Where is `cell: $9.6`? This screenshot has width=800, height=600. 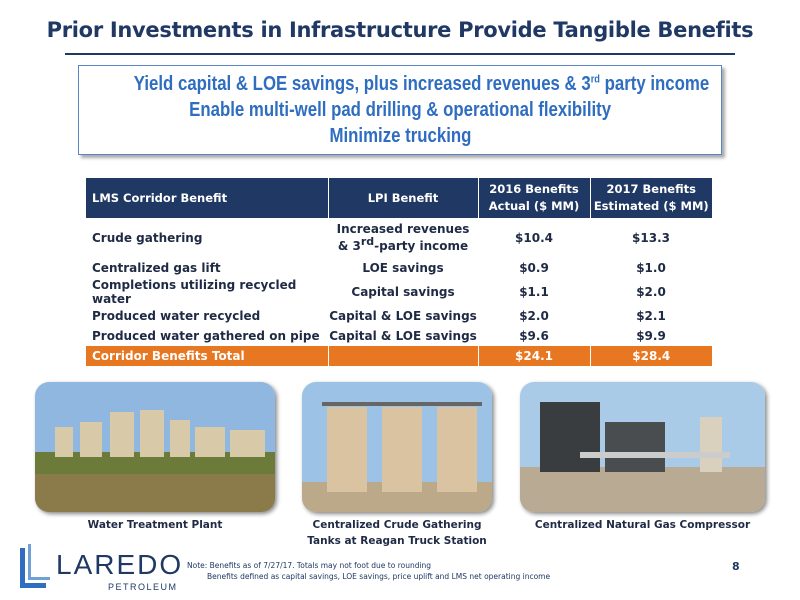
cell: $9.6 is located at coordinates (534, 336).